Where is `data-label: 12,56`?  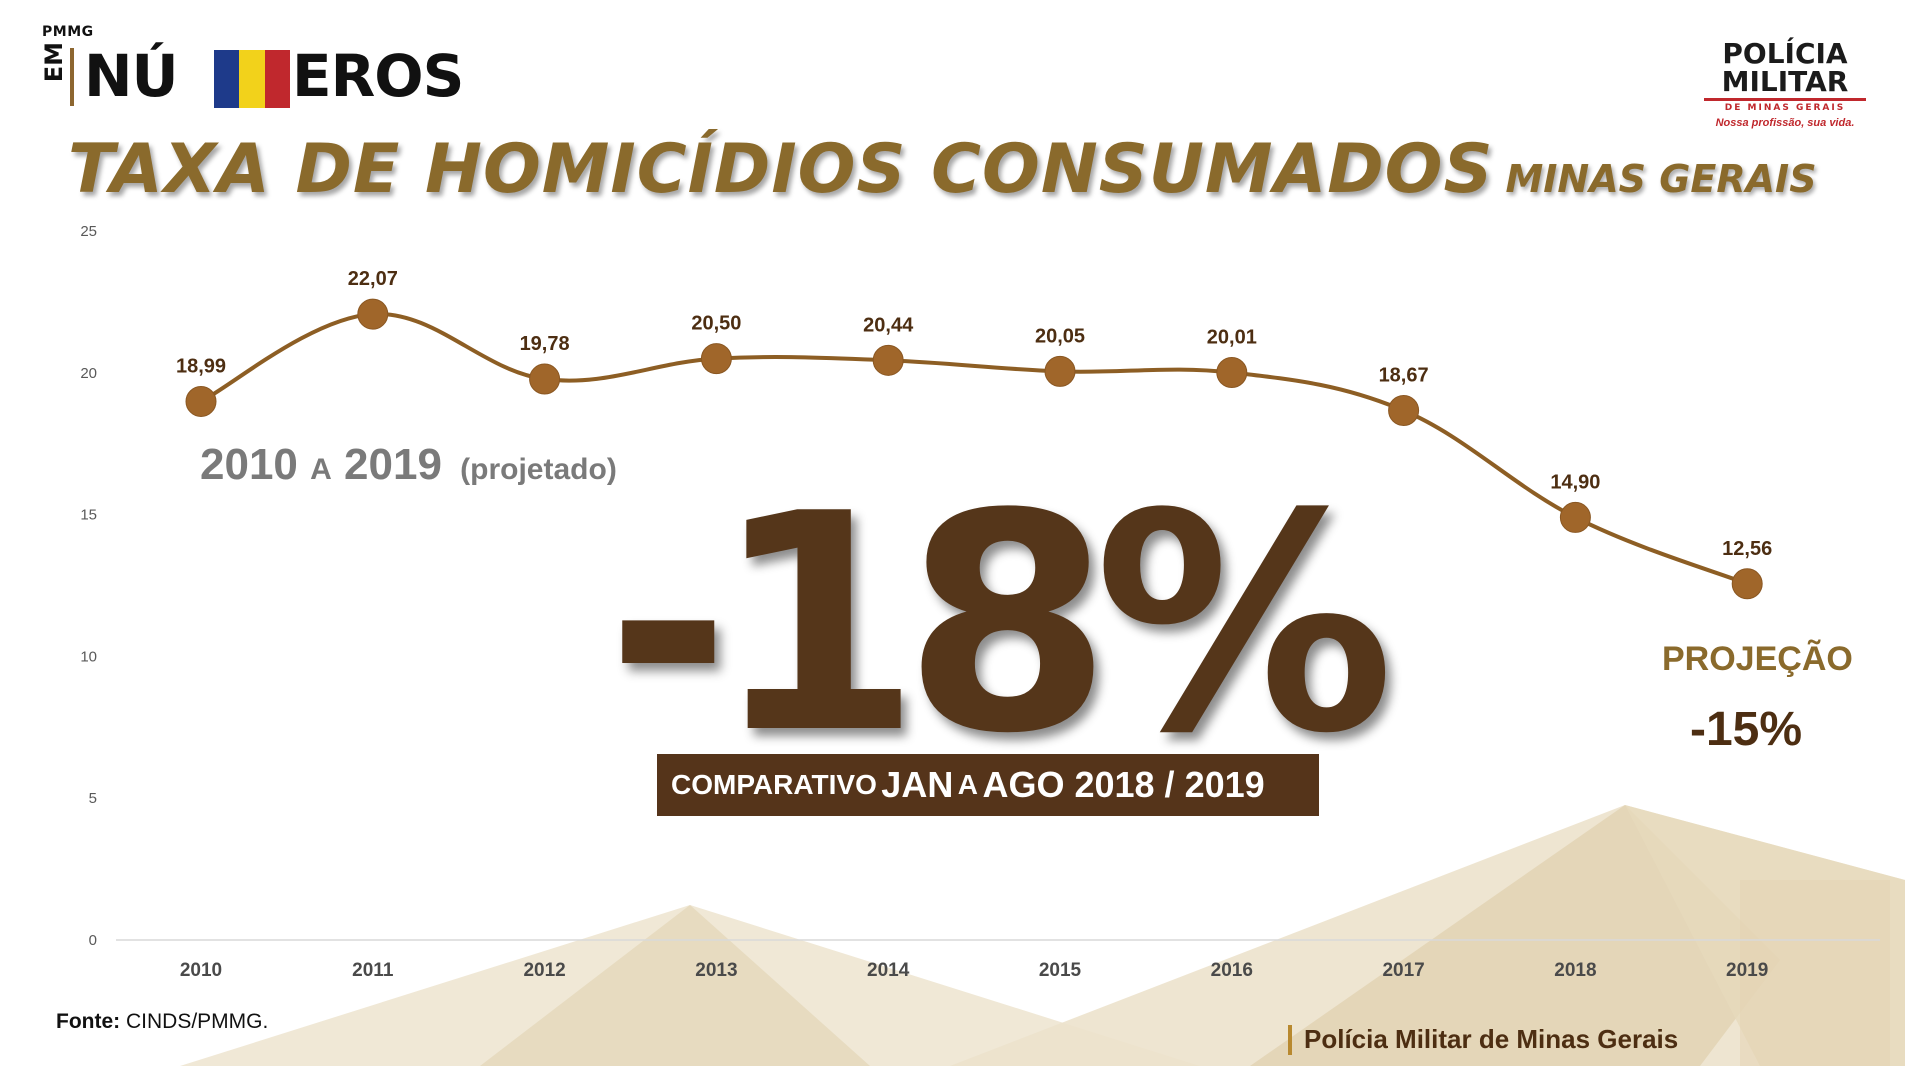 data-label: 12,56 is located at coordinates (1747, 549).